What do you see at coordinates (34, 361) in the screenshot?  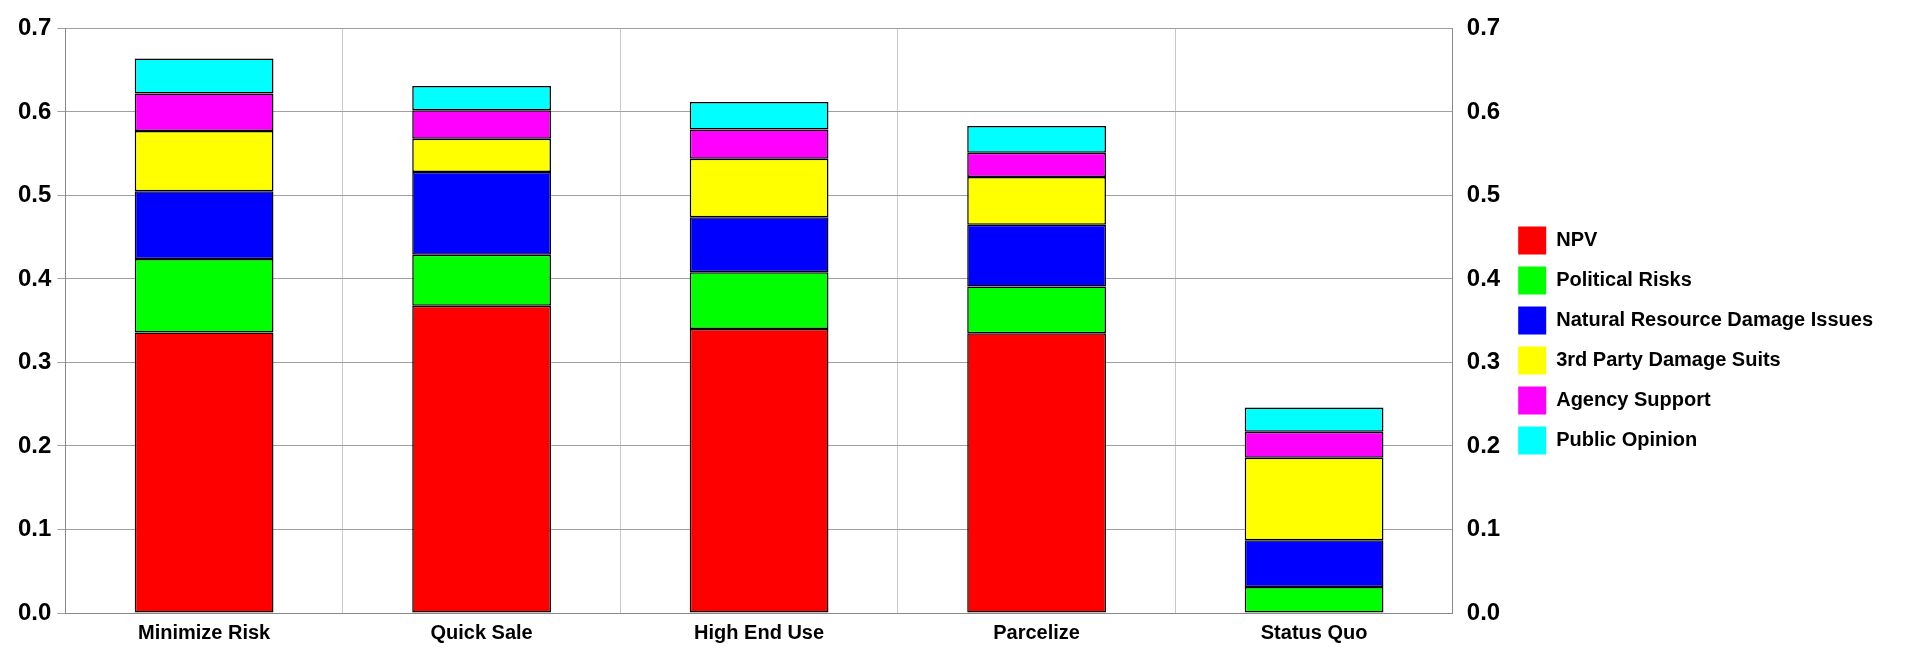 I see `y-tick-label: 0.3` at bounding box center [34, 361].